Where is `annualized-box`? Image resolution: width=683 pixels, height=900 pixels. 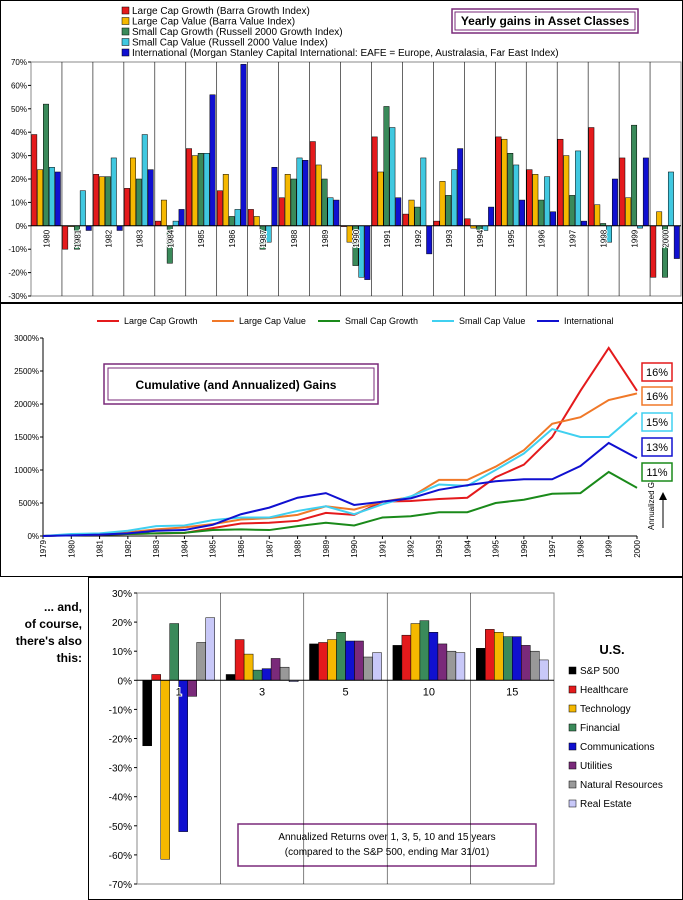 annualized-box is located at coordinates (657, 472).